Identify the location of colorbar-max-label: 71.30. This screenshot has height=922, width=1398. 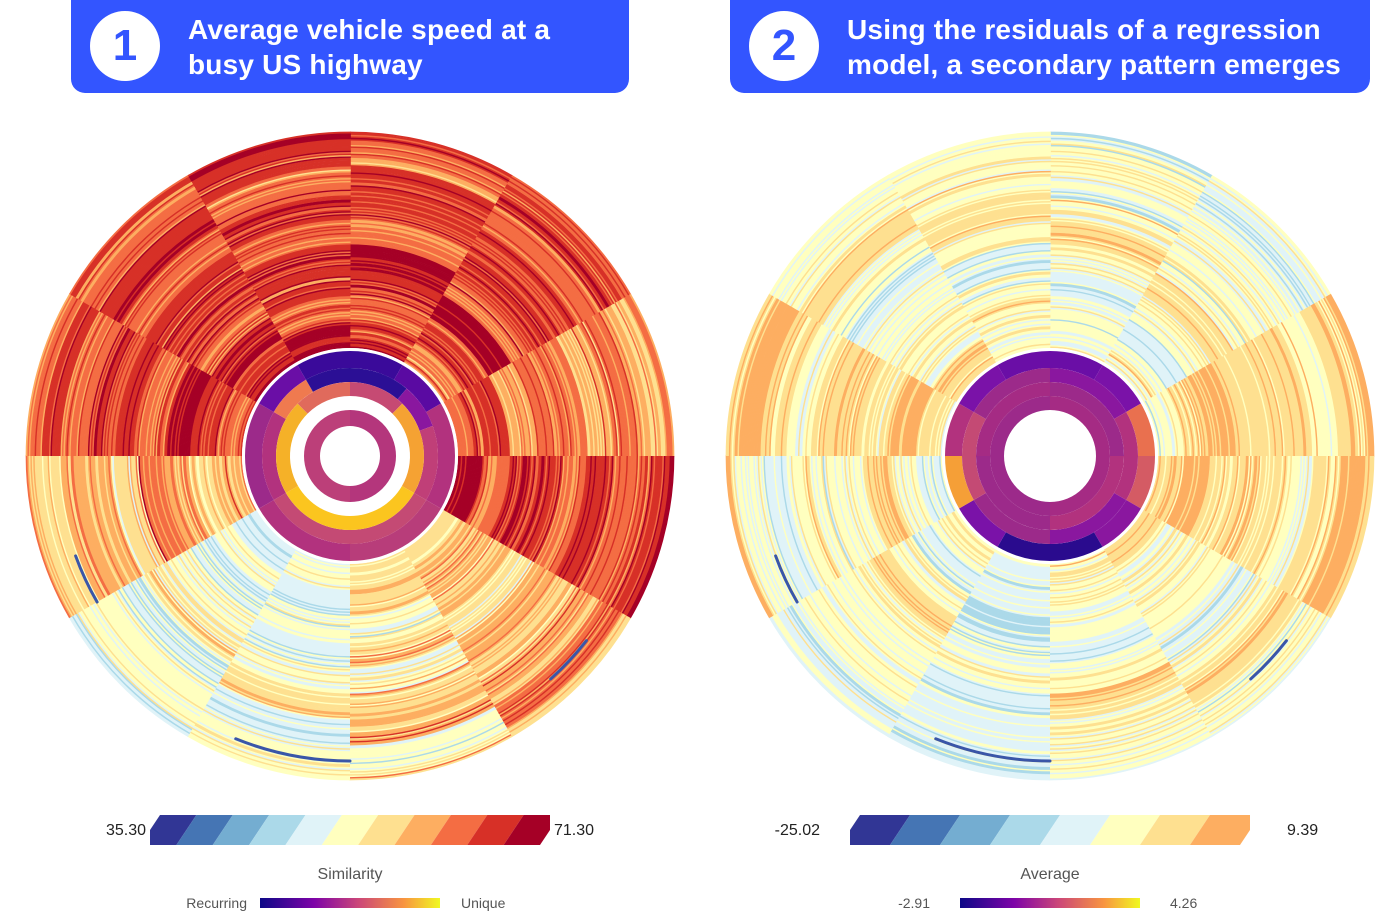
(574, 830).